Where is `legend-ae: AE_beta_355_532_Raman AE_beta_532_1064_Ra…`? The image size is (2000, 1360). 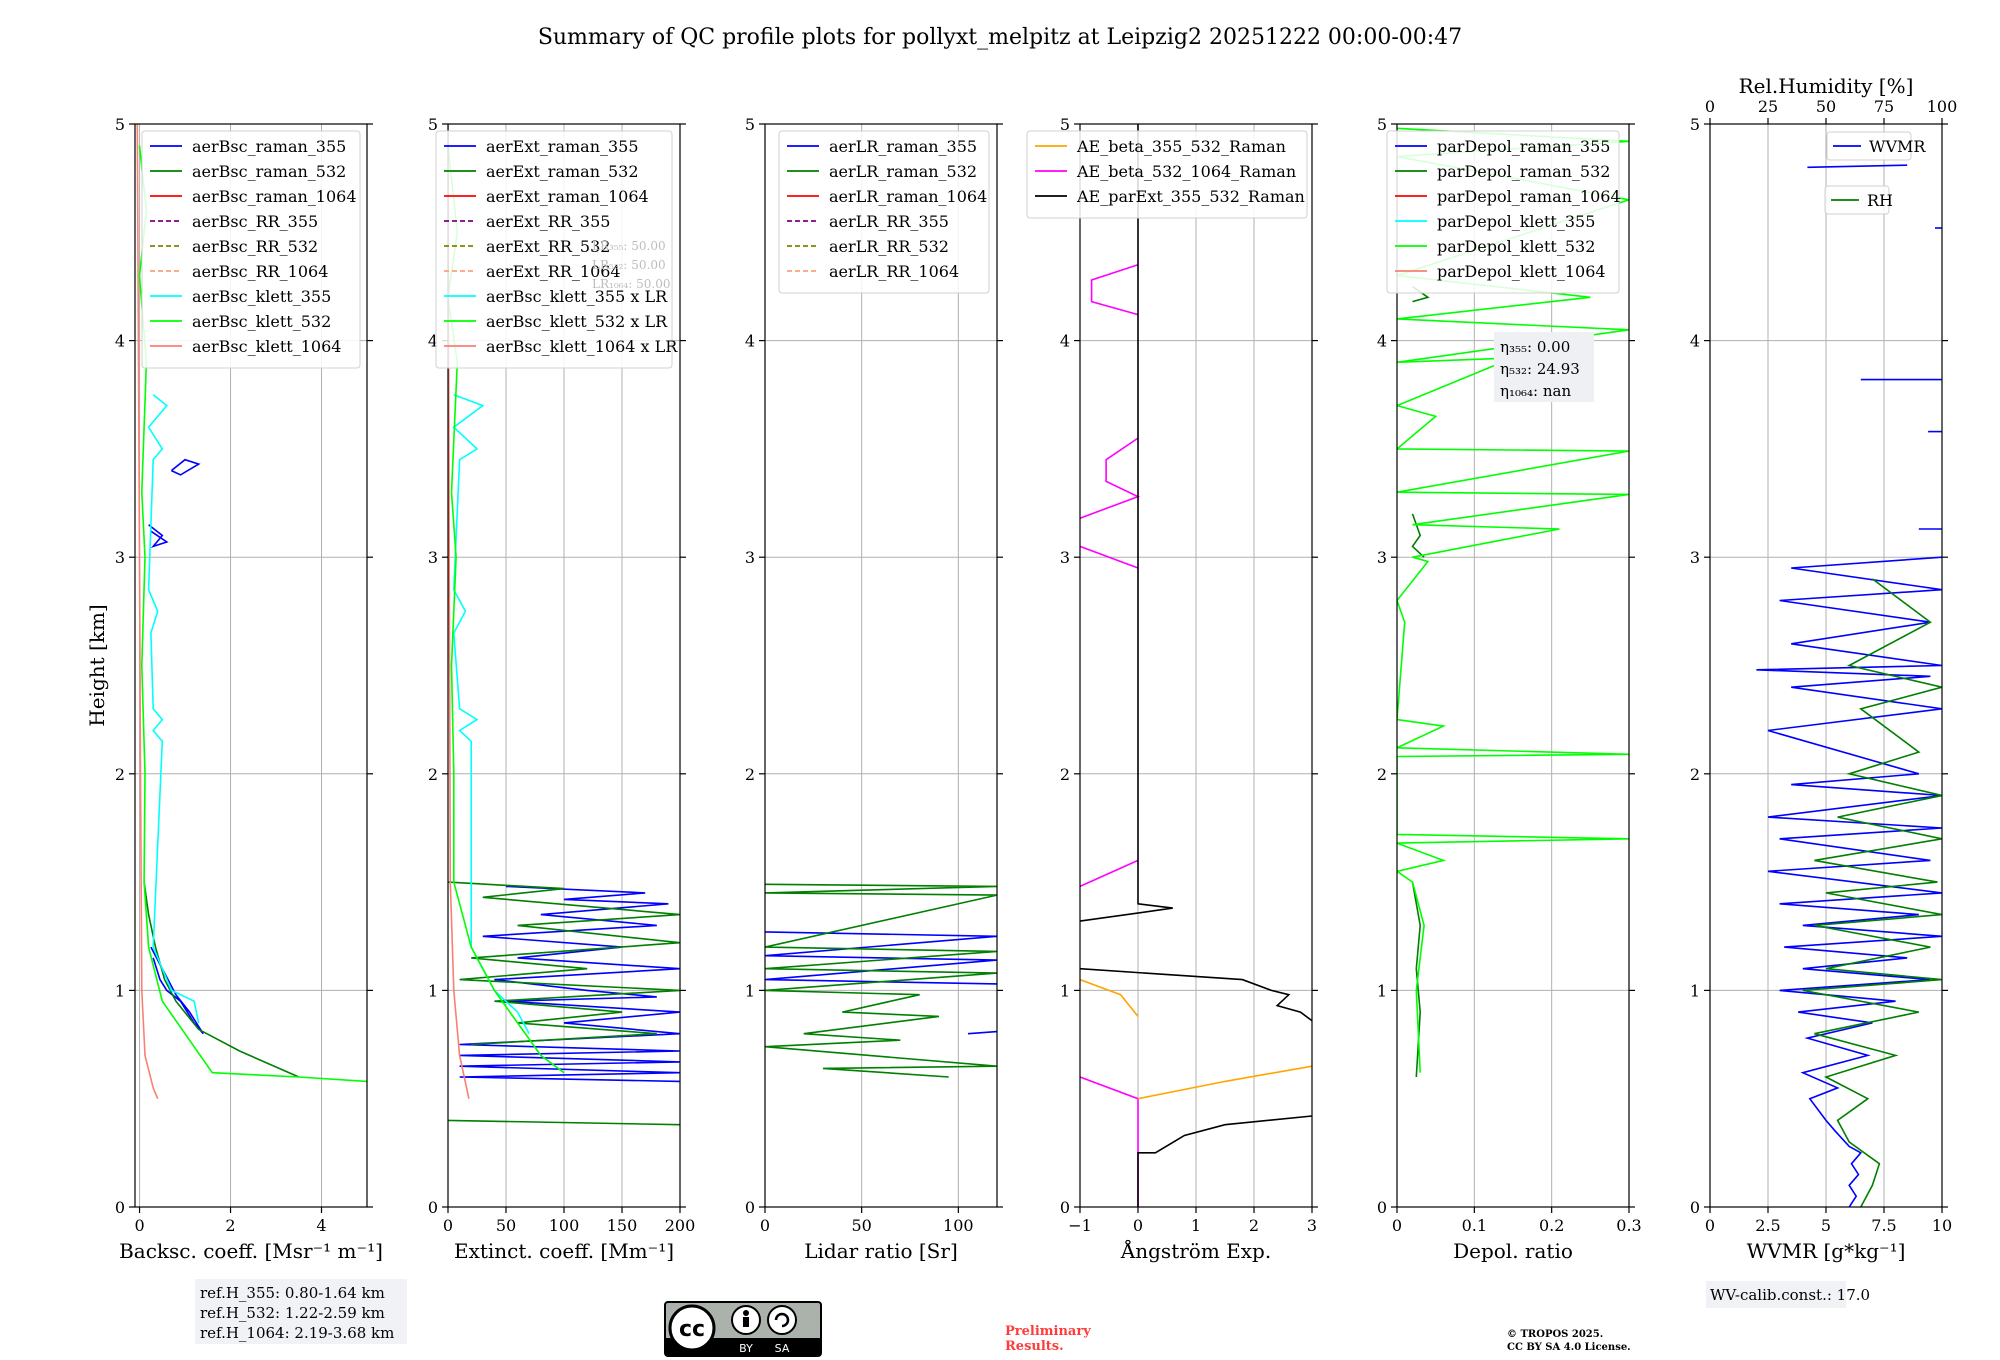
legend-ae: AE_beta_355_532_Raman AE_beta_532_1064_Ra… is located at coordinates (1167, 174).